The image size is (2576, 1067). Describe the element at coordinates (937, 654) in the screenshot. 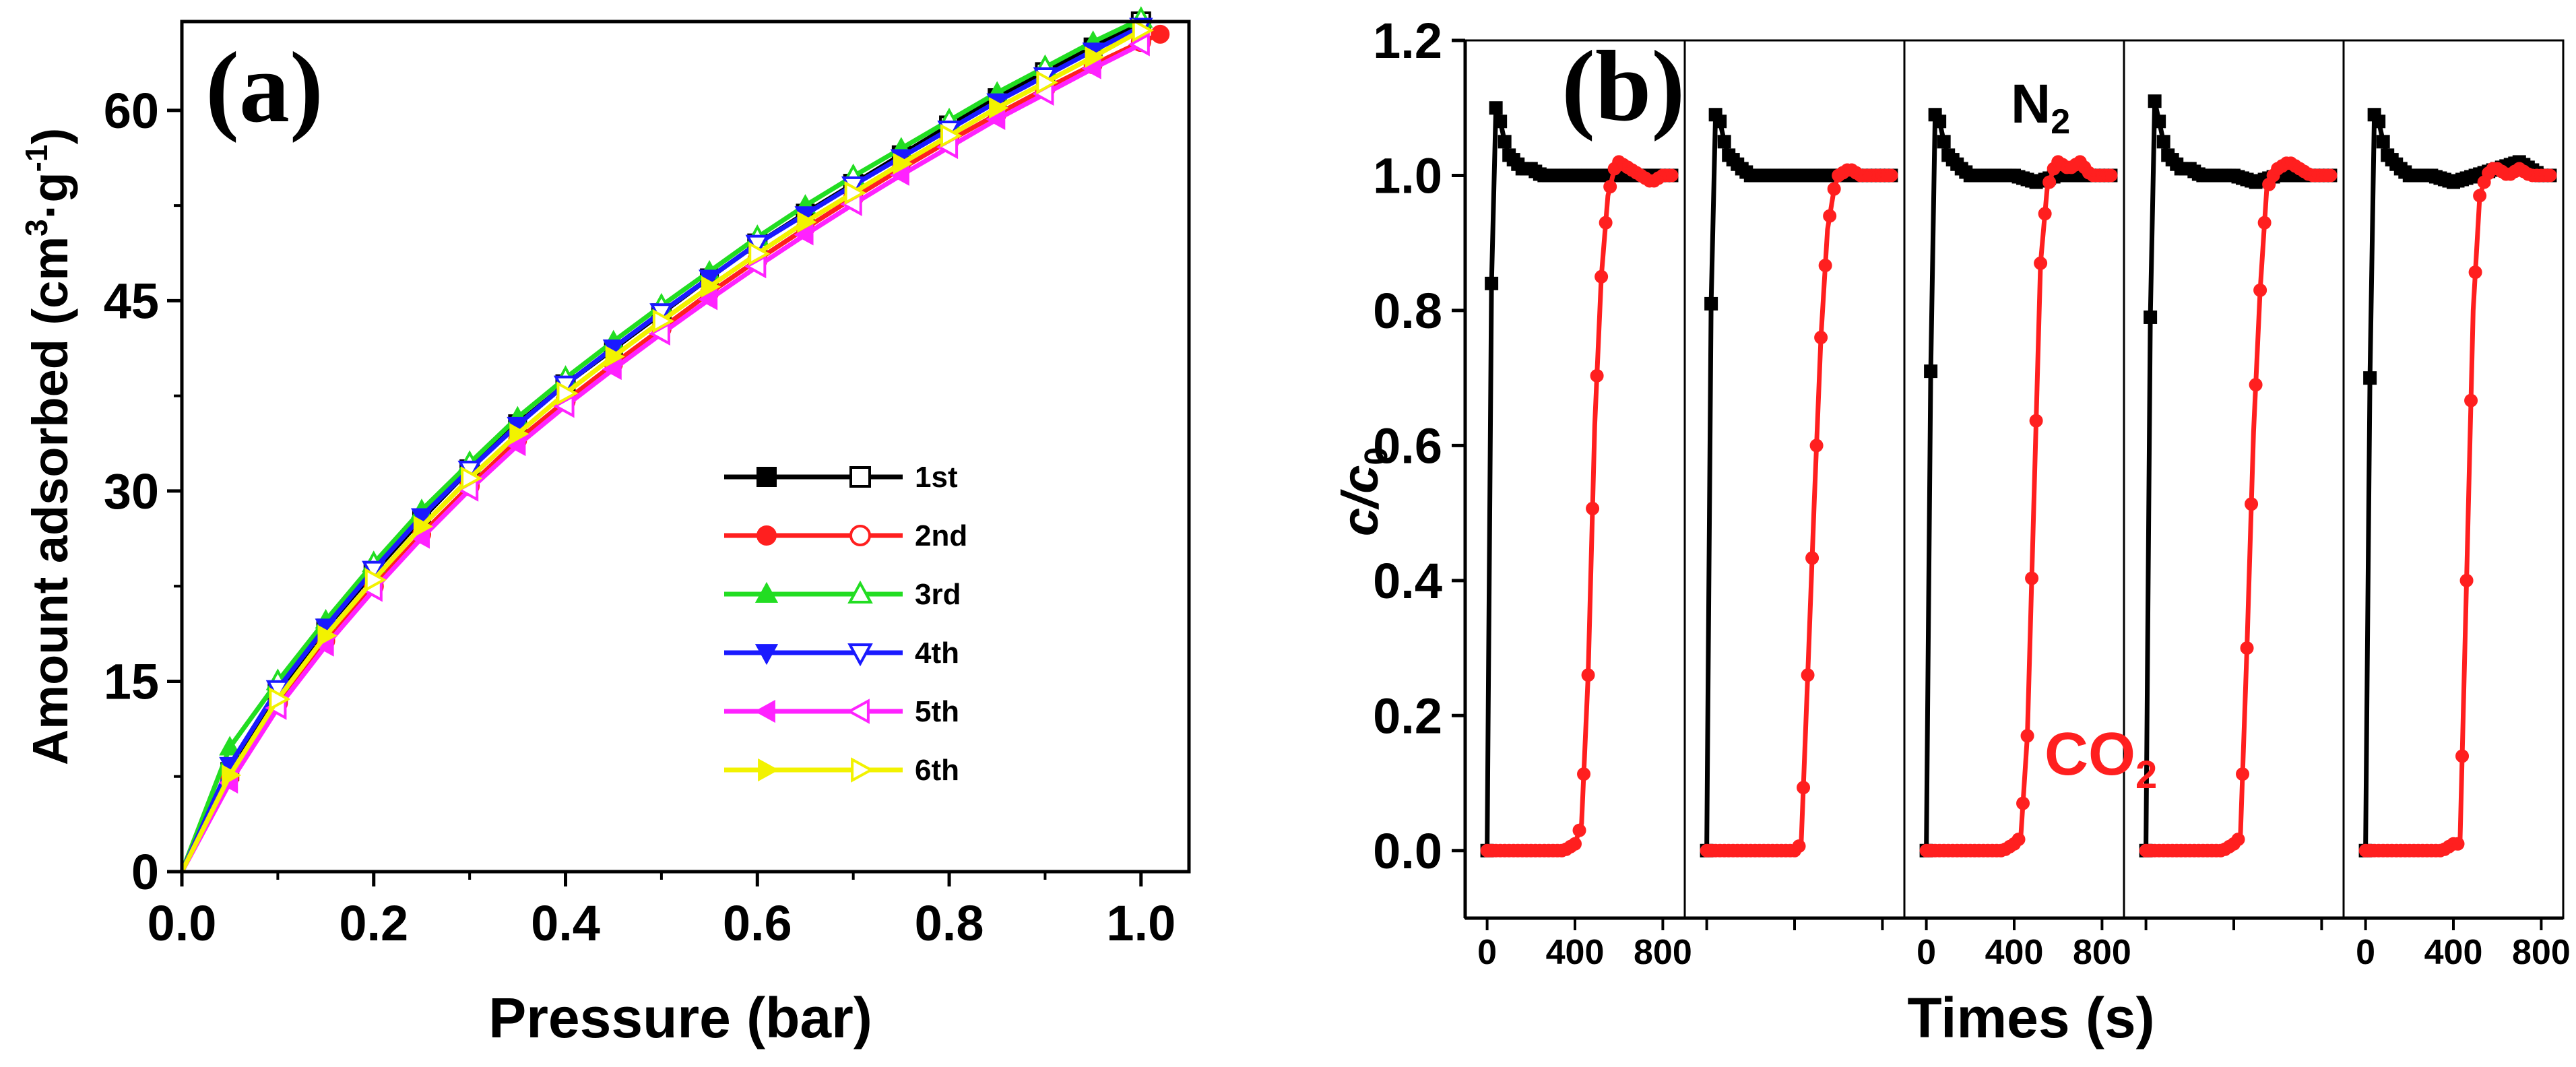

I see `legend-label: 4th` at that location.